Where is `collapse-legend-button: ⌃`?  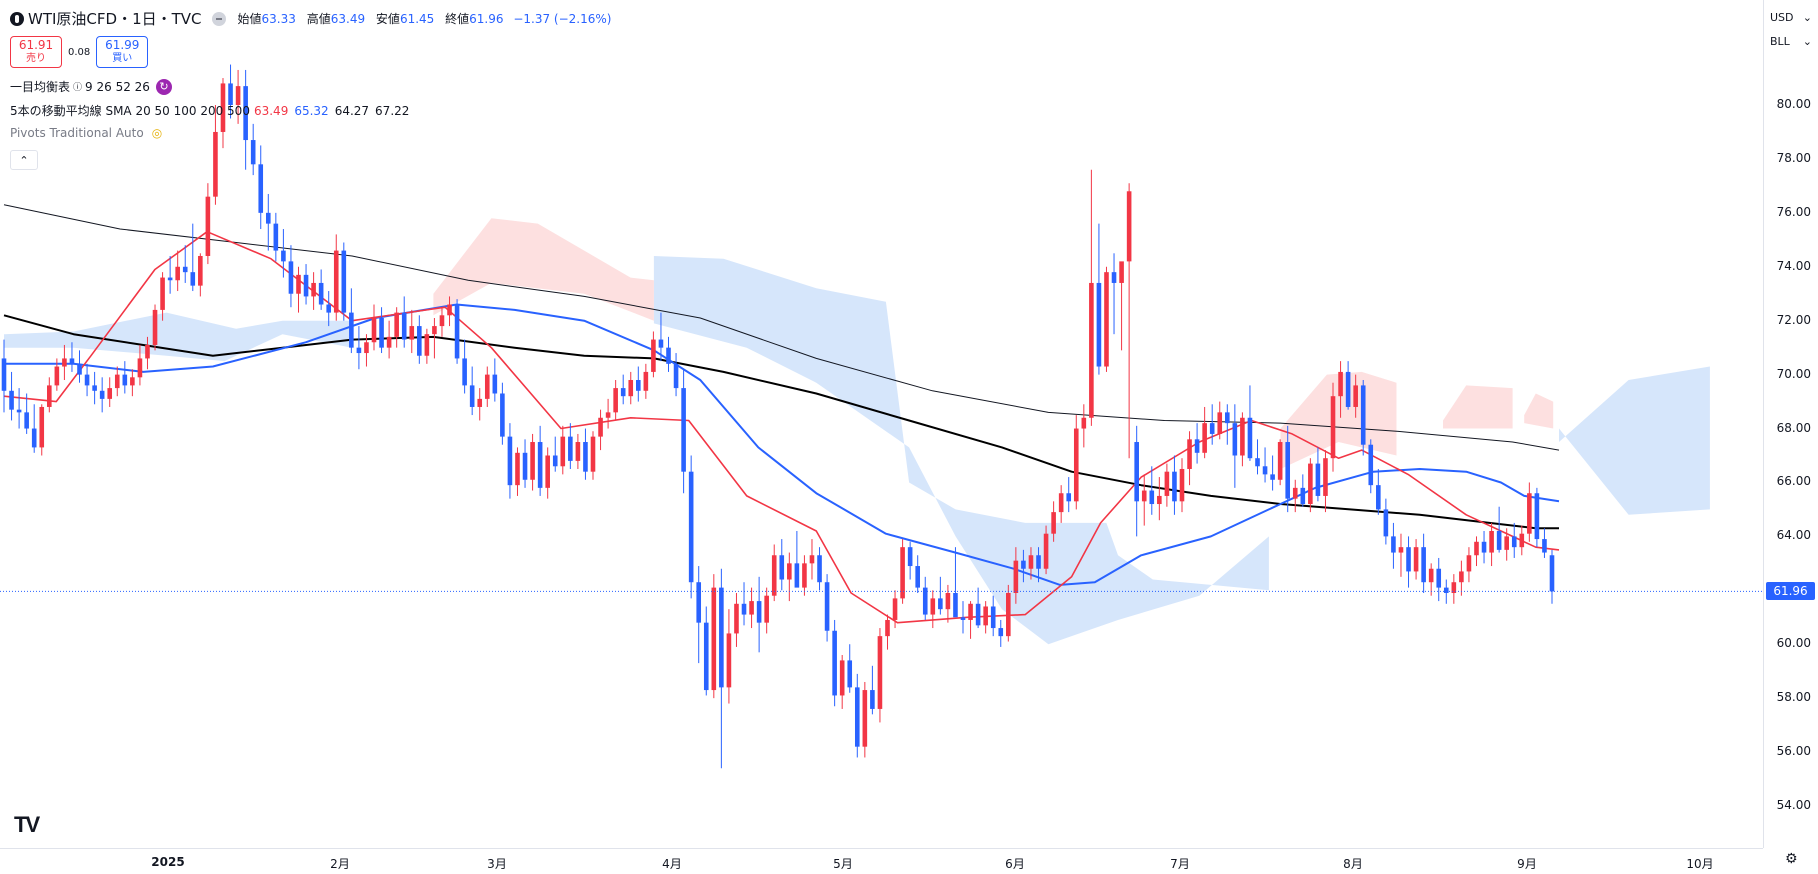 collapse-legend-button: ⌃ is located at coordinates (24, 160).